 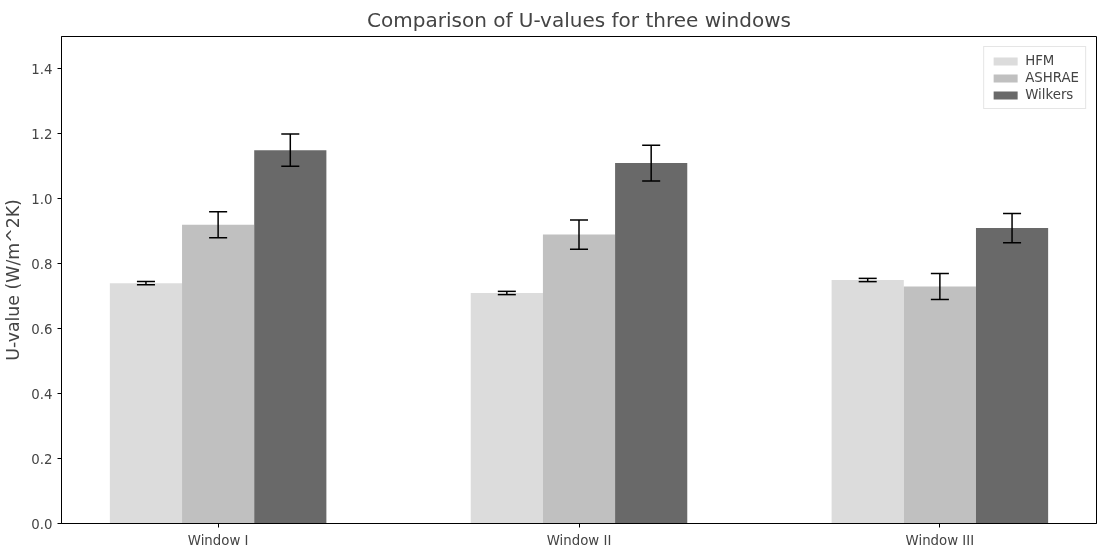 I want to click on legend-label: HFM, so click(x=1040, y=60).